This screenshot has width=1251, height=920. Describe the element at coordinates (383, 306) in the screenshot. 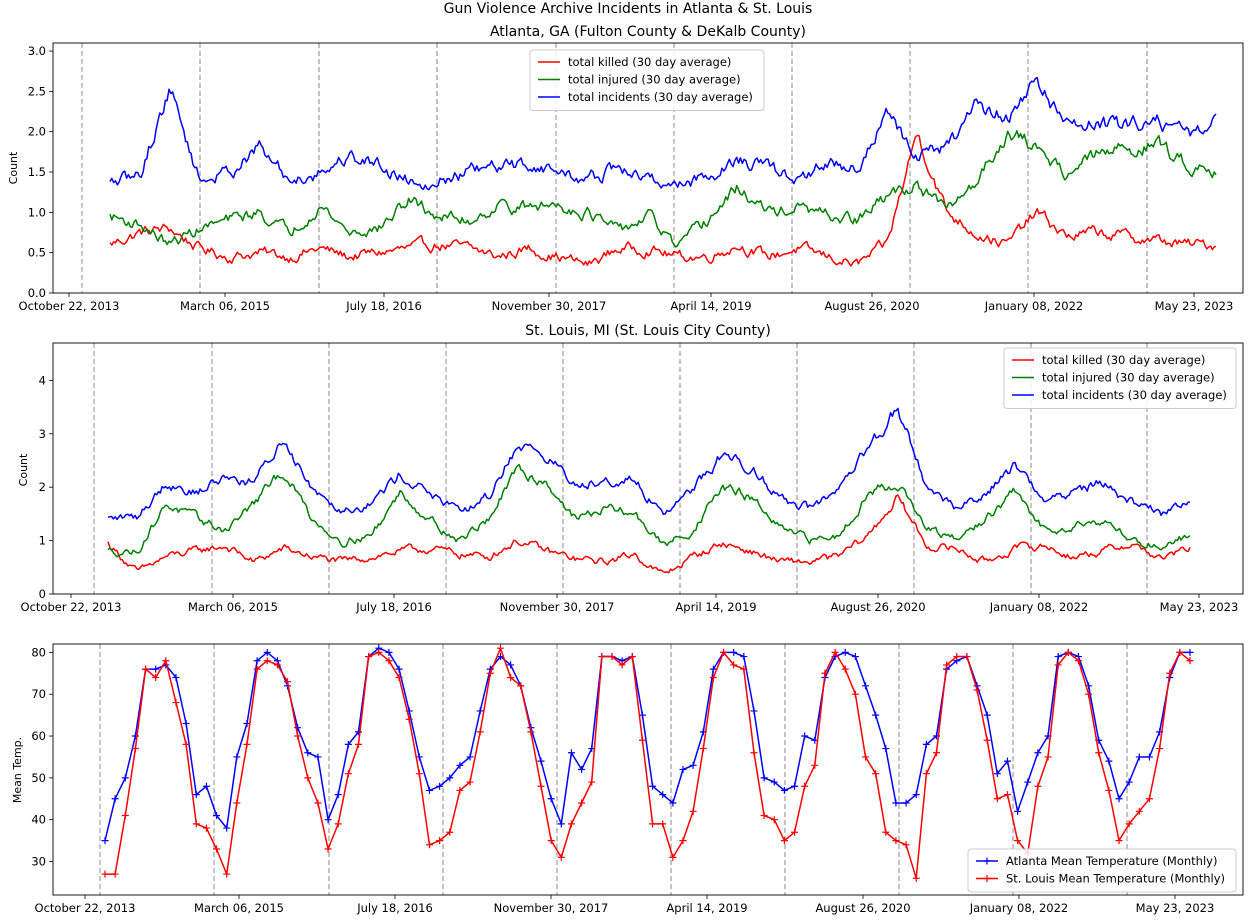

I see `x-tick-label: July 18, 2016` at that location.